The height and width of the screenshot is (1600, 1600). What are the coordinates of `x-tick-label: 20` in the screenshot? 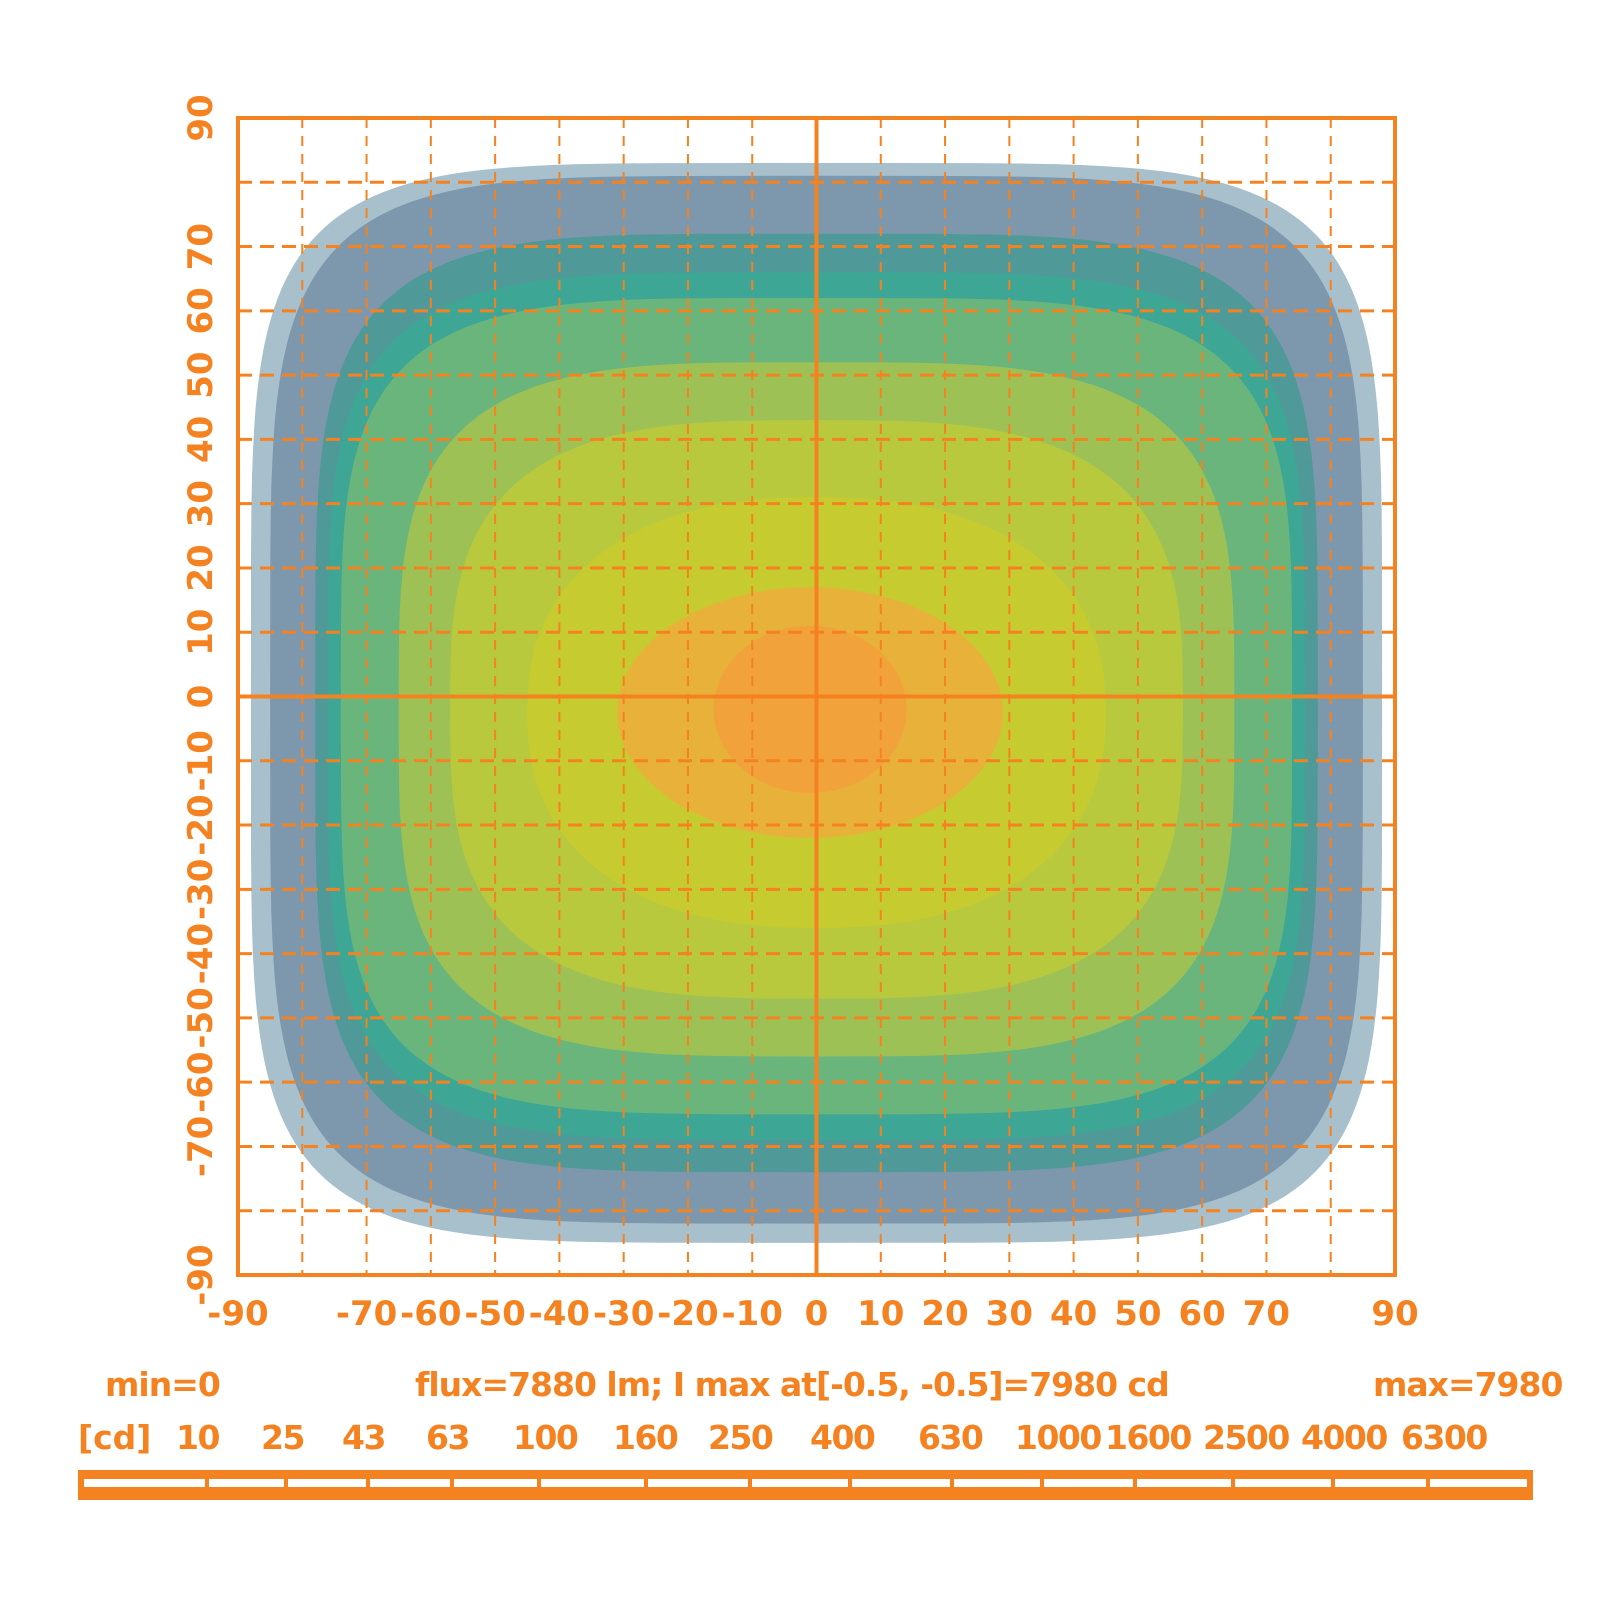 It's located at (944, 1312).